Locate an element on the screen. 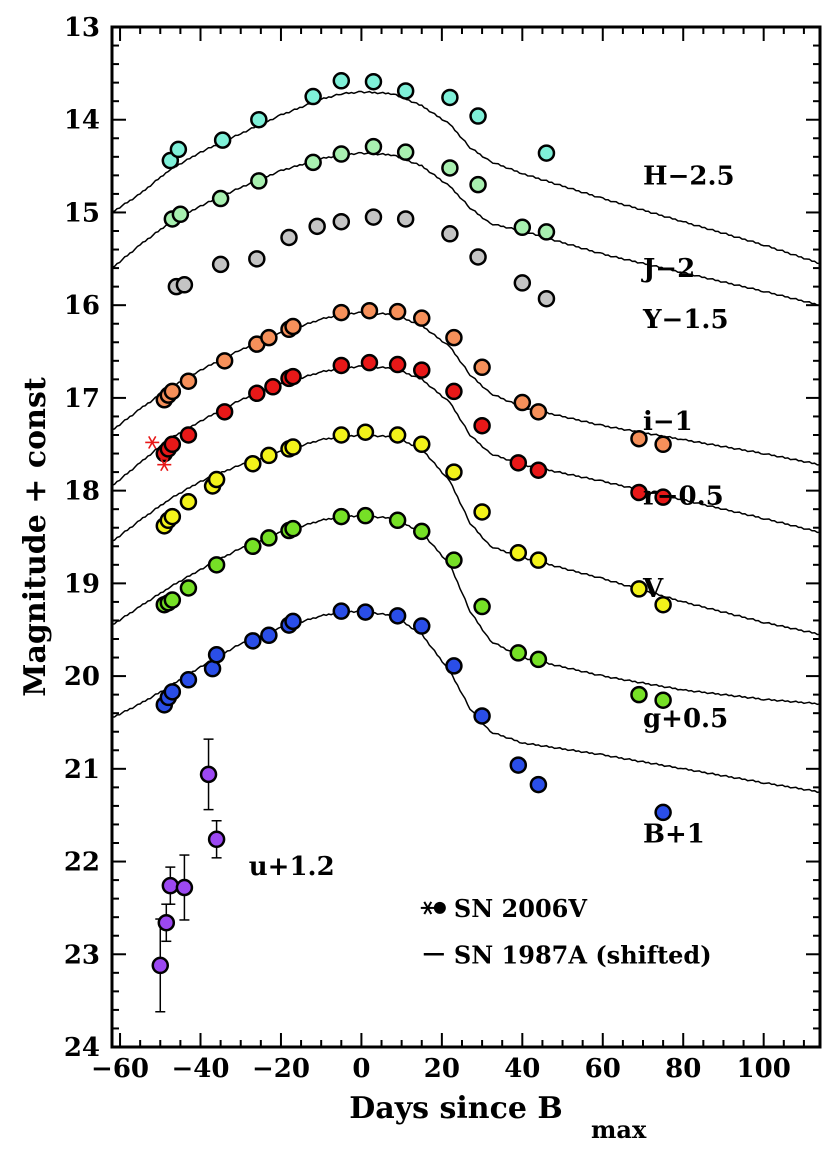 The image size is (830, 1150). y-tick-label: 15 is located at coordinates (82, 213).